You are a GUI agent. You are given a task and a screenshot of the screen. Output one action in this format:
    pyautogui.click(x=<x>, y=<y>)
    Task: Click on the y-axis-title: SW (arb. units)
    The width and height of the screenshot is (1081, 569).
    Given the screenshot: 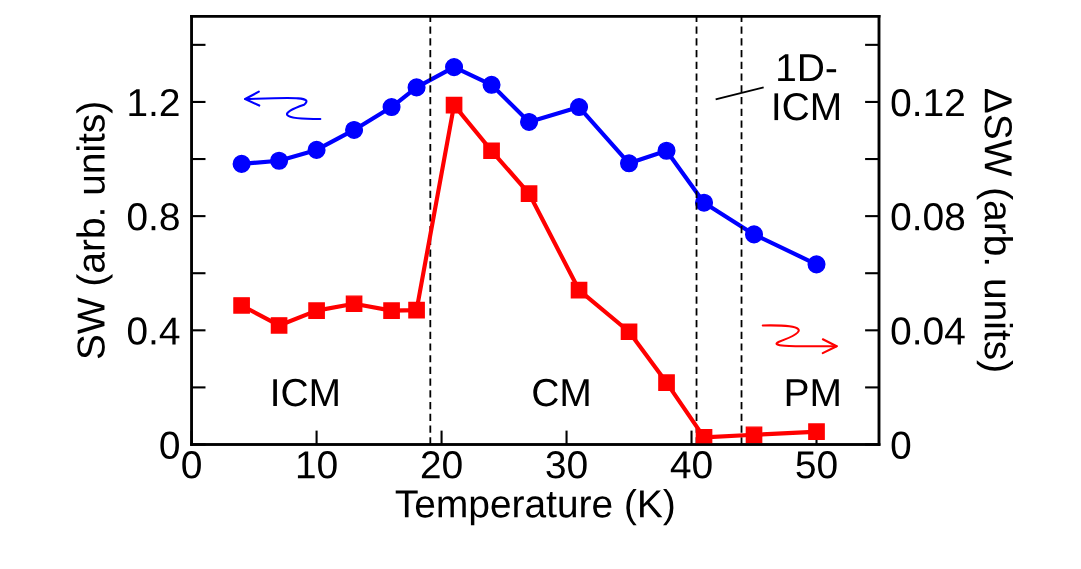 What is the action you would take?
    pyautogui.click(x=94, y=231)
    